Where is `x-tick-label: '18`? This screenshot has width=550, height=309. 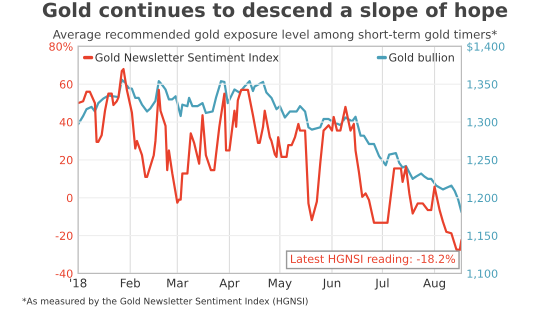
x-tick-label: '18 is located at coordinates (78, 283).